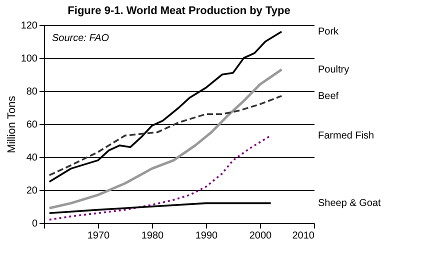 Image resolution: width=425 pixels, height=263 pixels. I want to click on x-tick-label: 1970, so click(98, 236).